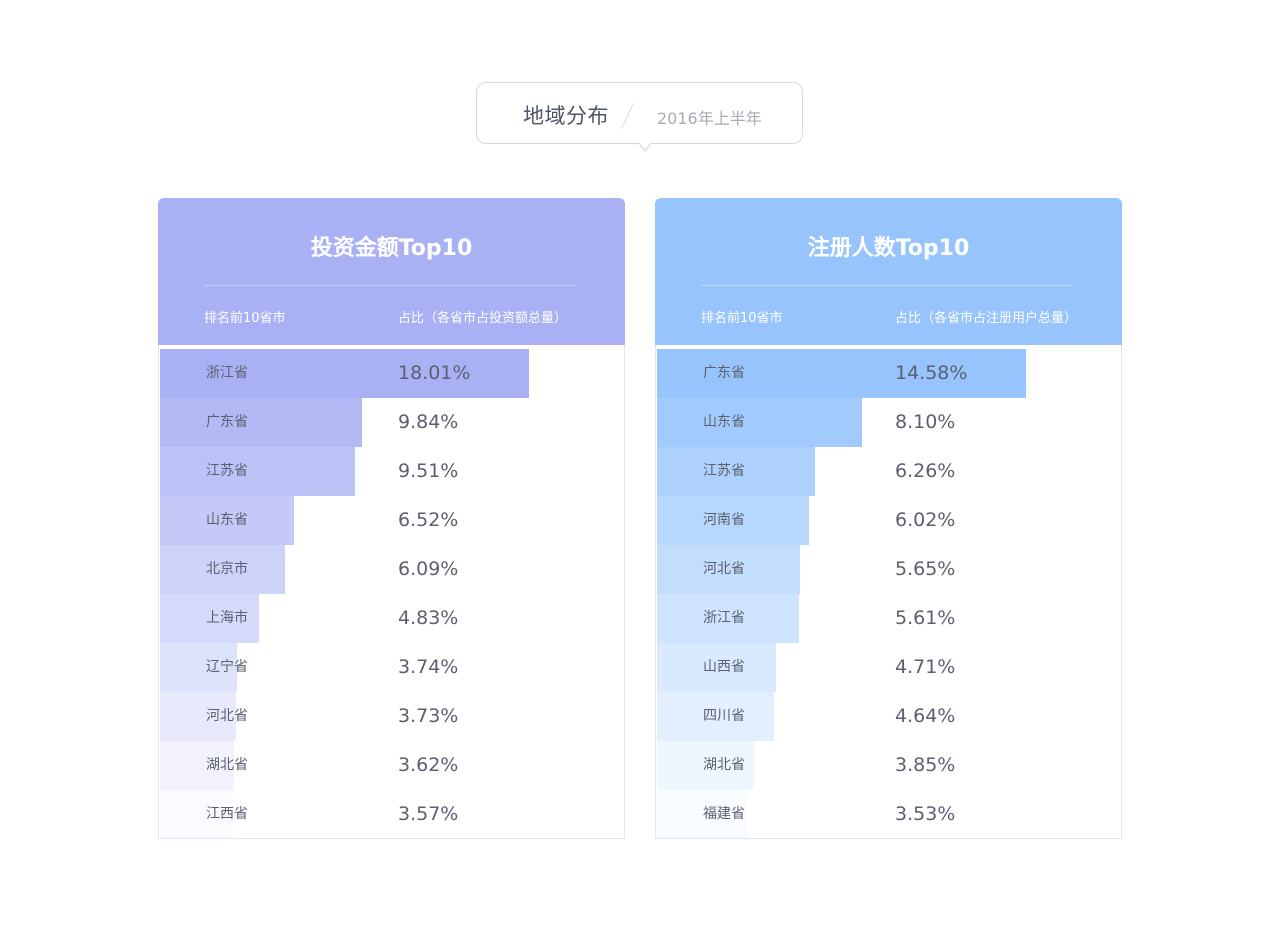 Image resolution: width=1280 pixels, height=938 pixels. Describe the element at coordinates (227, 814) in the screenshot. I see `region-label: 江西省` at that location.